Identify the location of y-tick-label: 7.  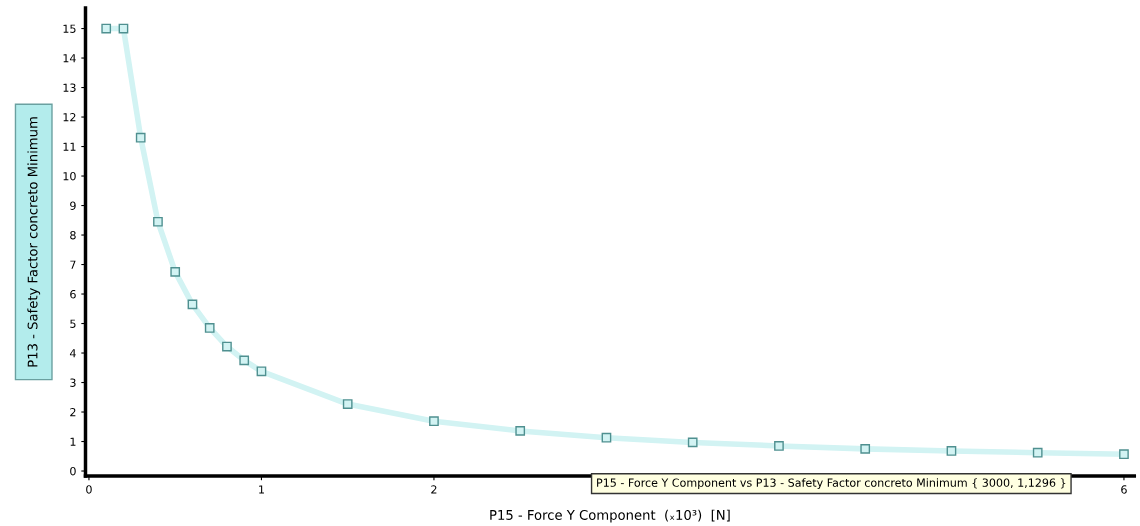
(73, 264).